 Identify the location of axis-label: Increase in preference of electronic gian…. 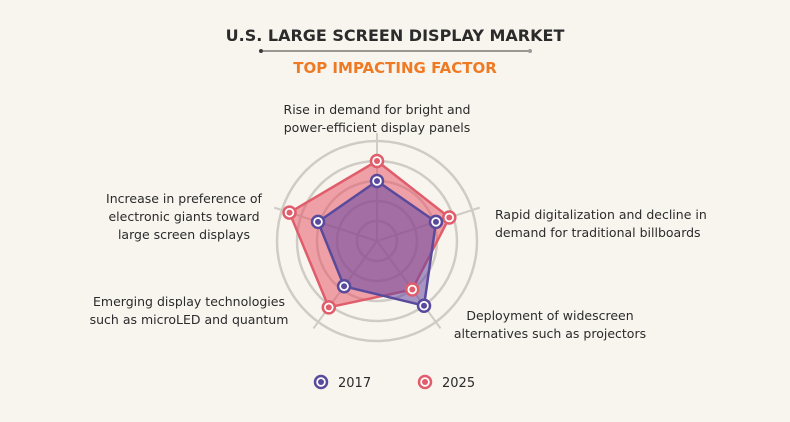
(184, 216).